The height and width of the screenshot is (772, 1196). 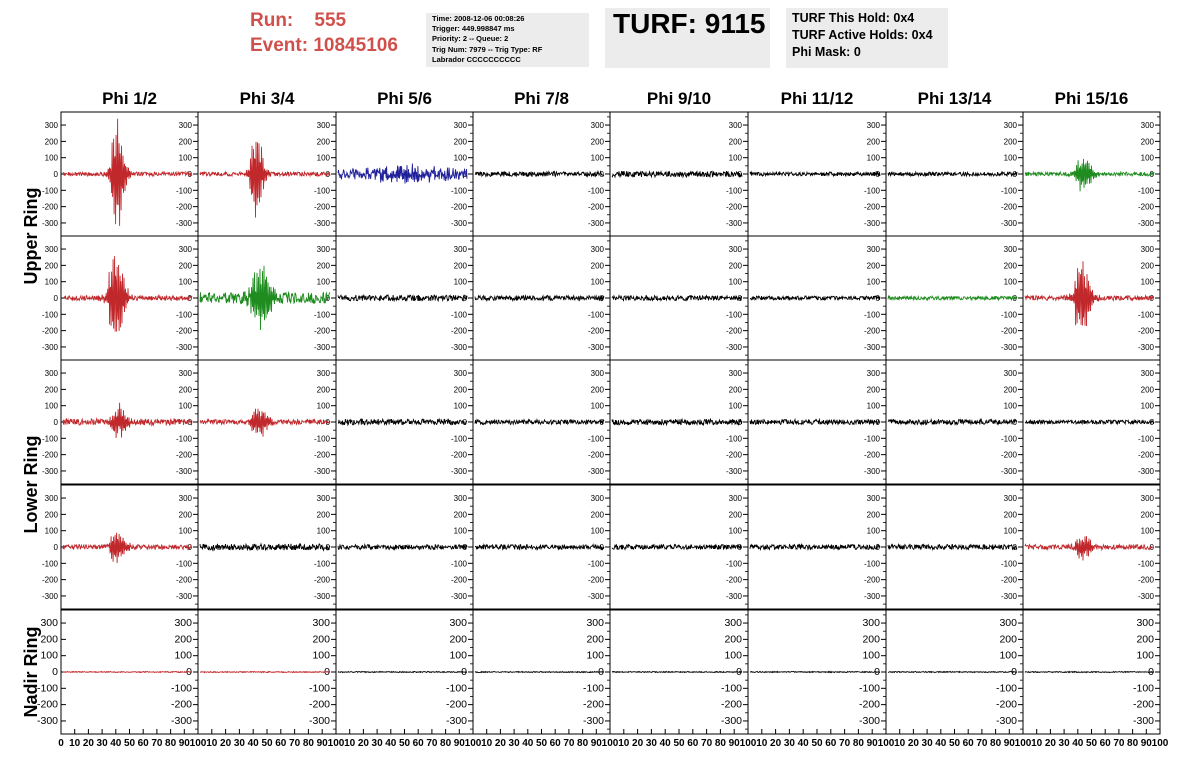 What do you see at coordinates (267, 98) in the screenshot?
I see `column-header: Phi 3/4` at bounding box center [267, 98].